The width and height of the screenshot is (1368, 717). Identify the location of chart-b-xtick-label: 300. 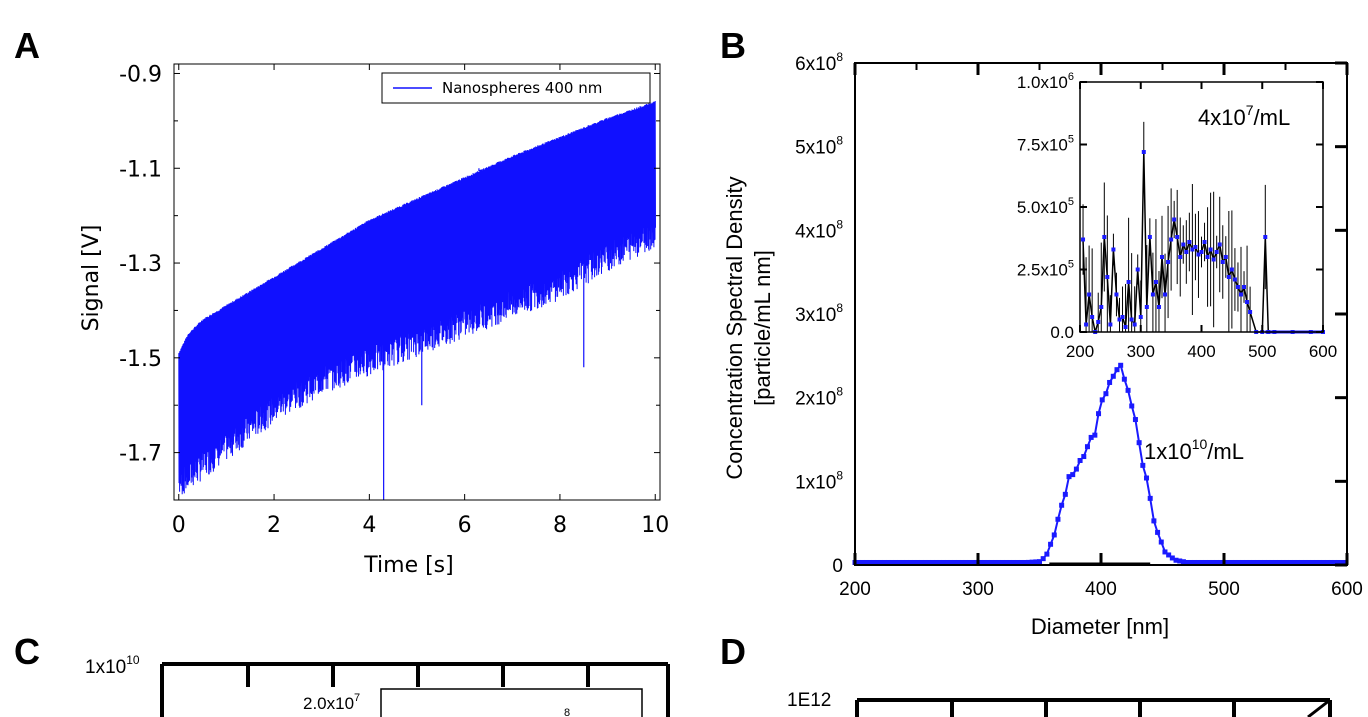
(978, 589).